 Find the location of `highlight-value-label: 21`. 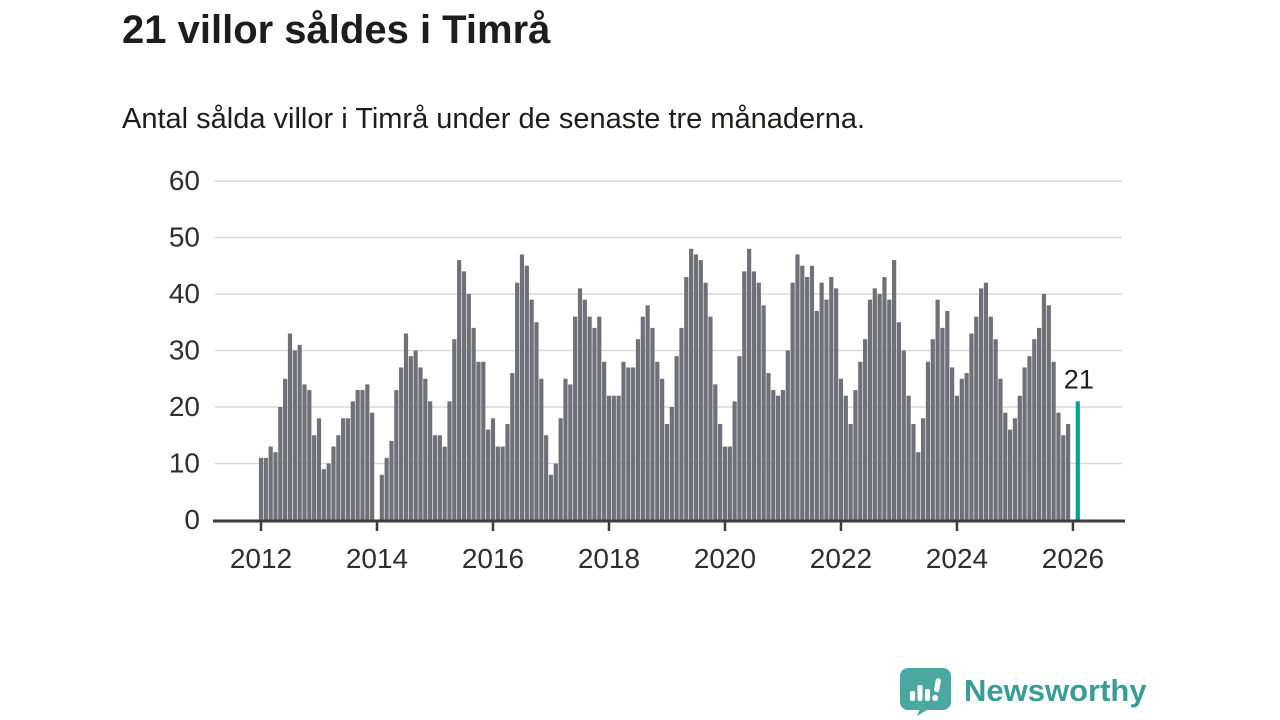

highlight-value-label: 21 is located at coordinates (1079, 379).